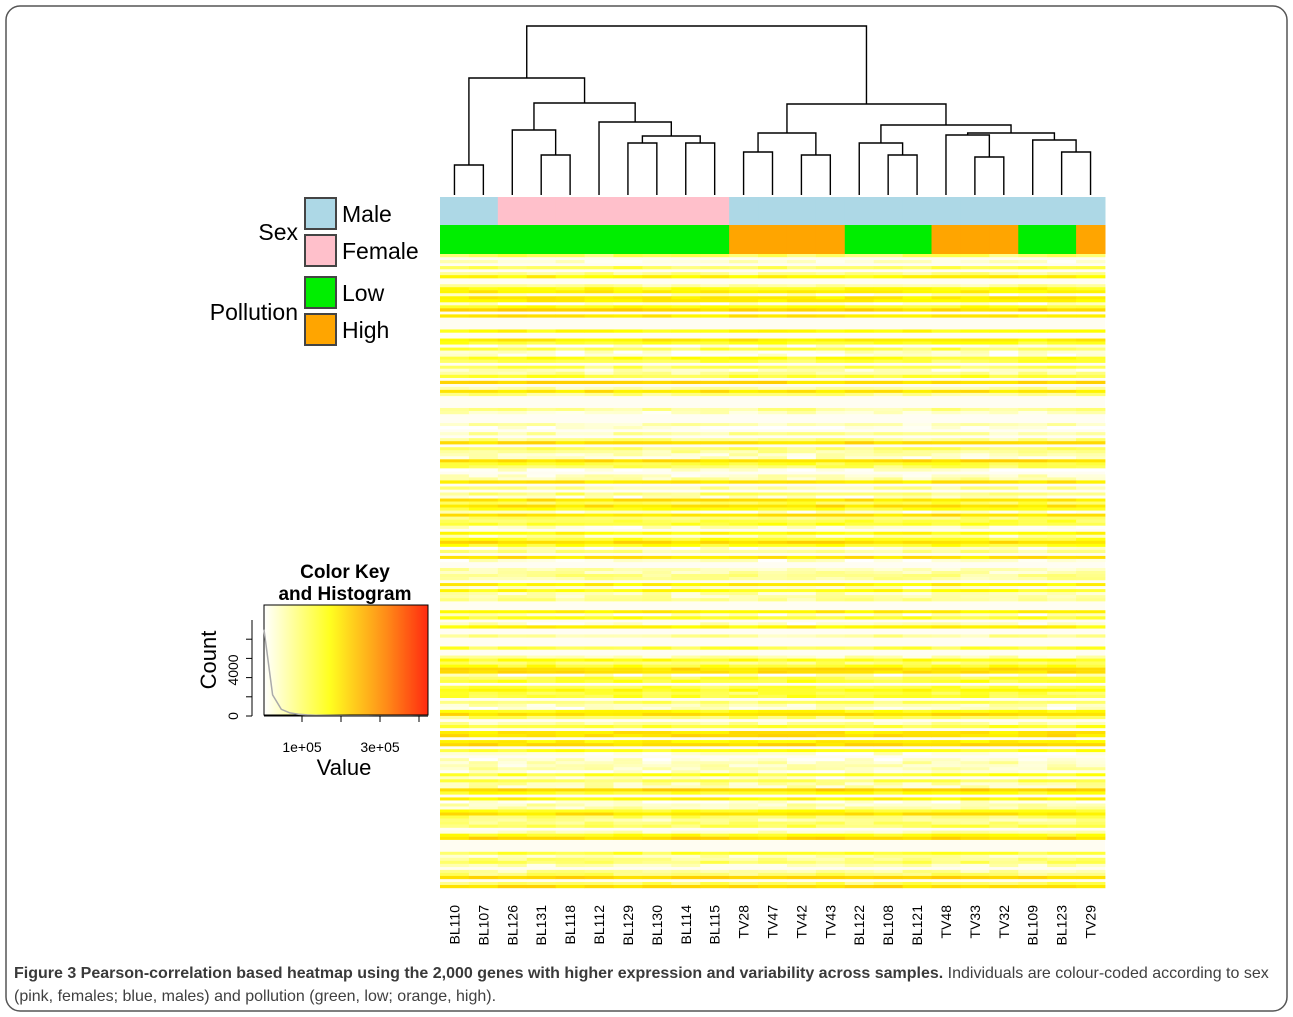 This screenshot has width=1293, height=1017. Describe the element at coordinates (657, 211) in the screenshot. I see `sex-cell` at that location.